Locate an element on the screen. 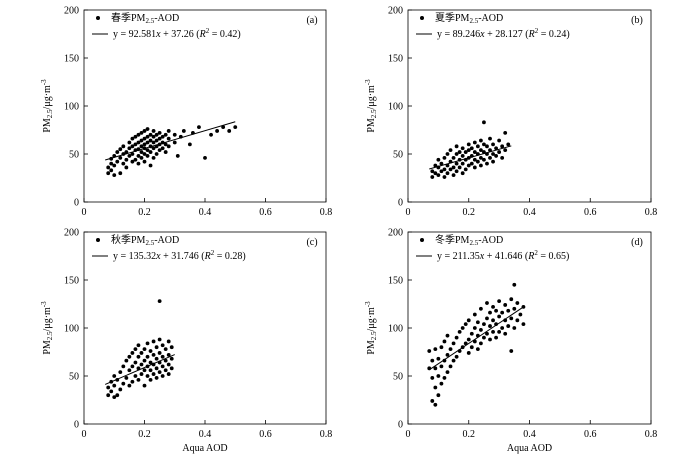 The height and width of the screenshot is (458, 700). x-tick-label: 0.6 is located at coordinates (590, 212).